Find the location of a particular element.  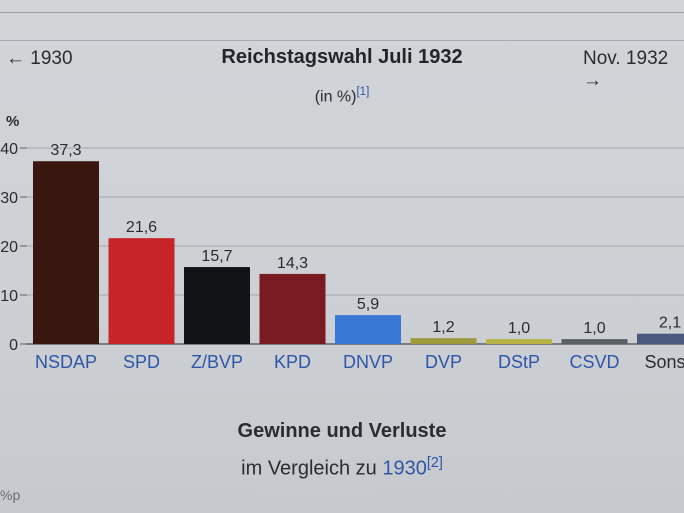

category-label: NSDAP is located at coordinates (66, 362).